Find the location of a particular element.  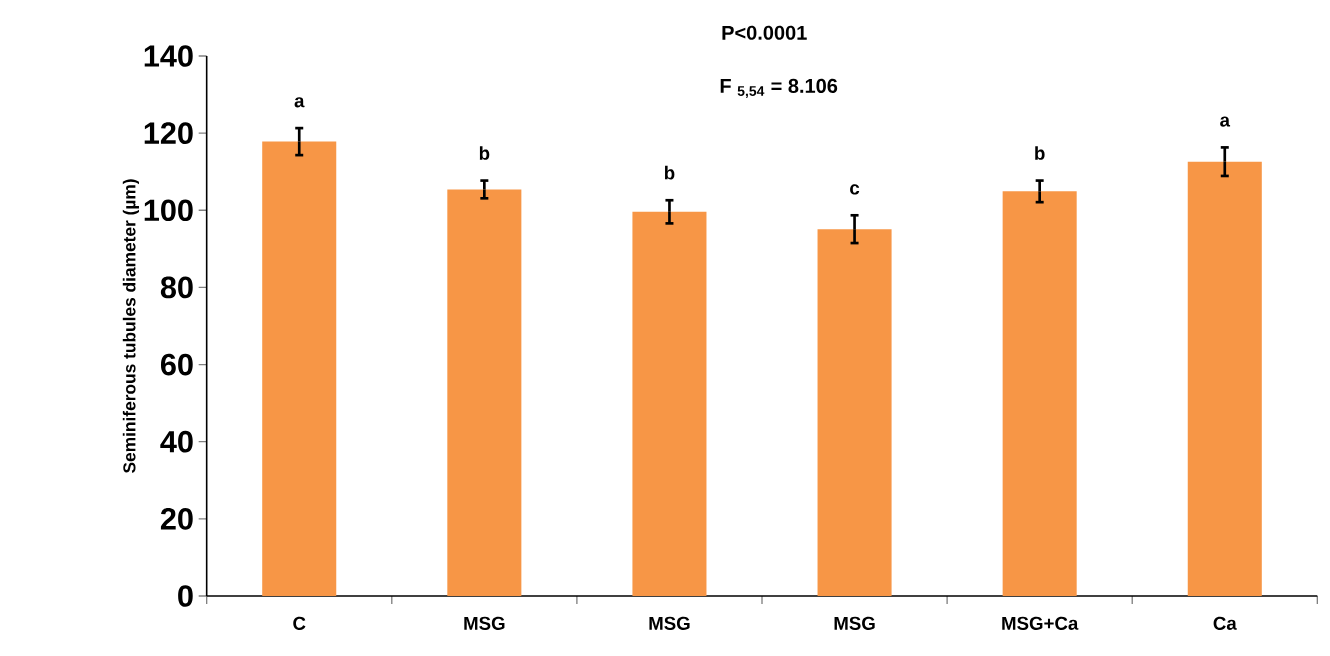

text: P<0.0001 is located at coordinates (764, 32).